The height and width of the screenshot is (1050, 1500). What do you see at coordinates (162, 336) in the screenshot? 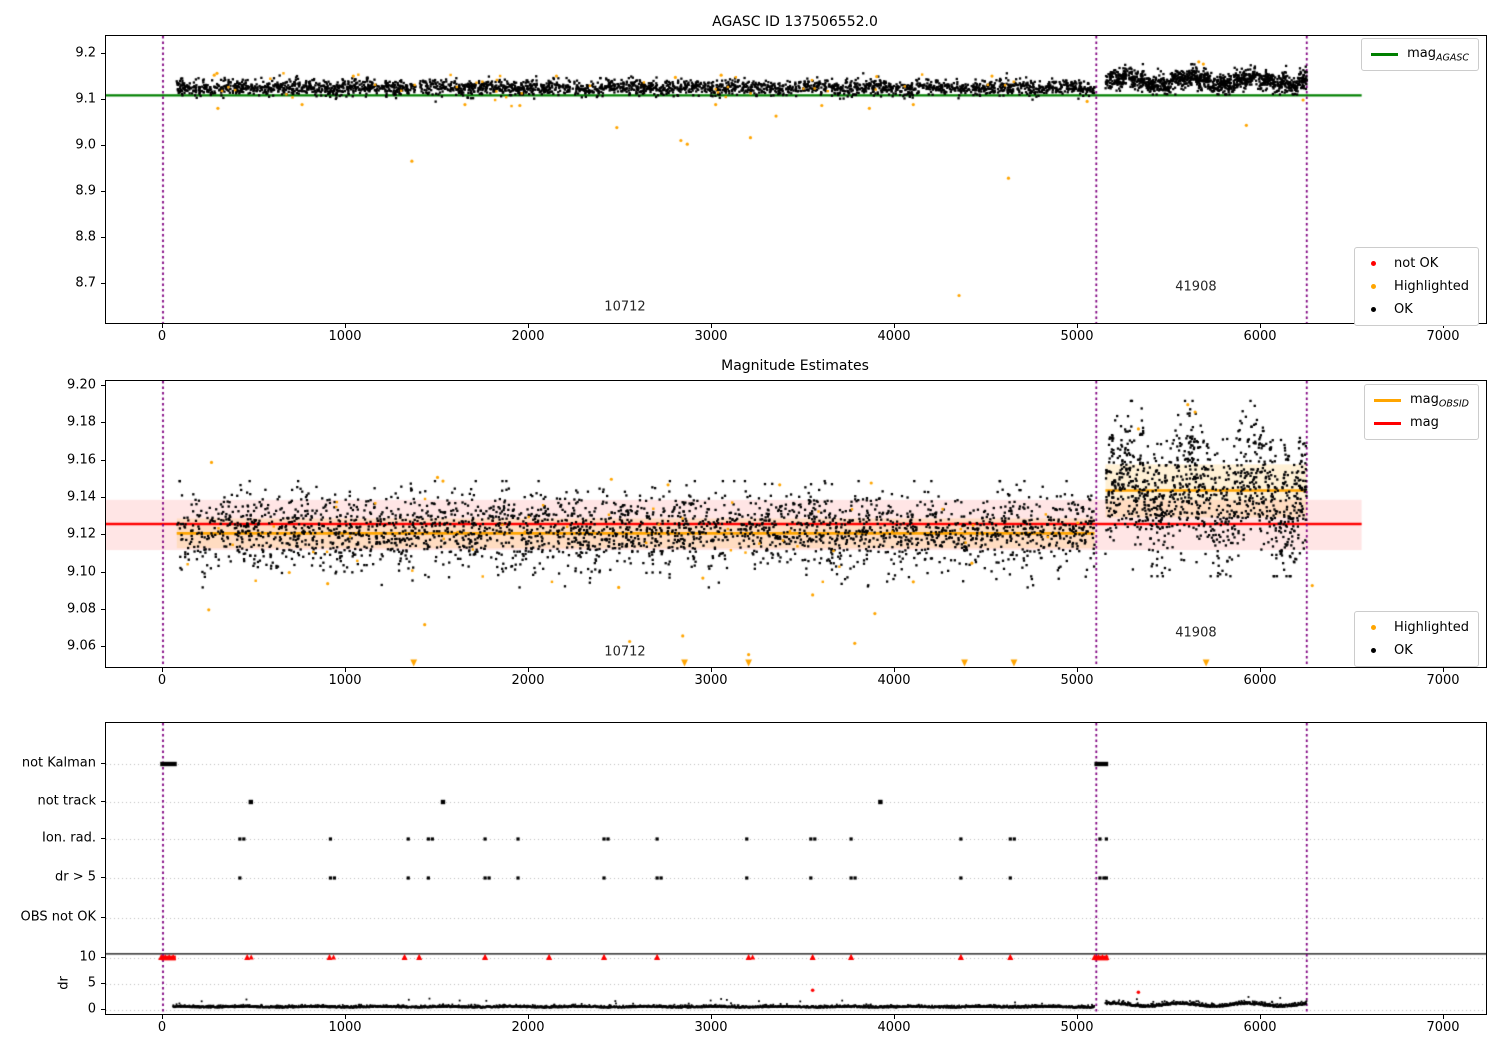
I see `x-tick-label: 0` at bounding box center [162, 336].